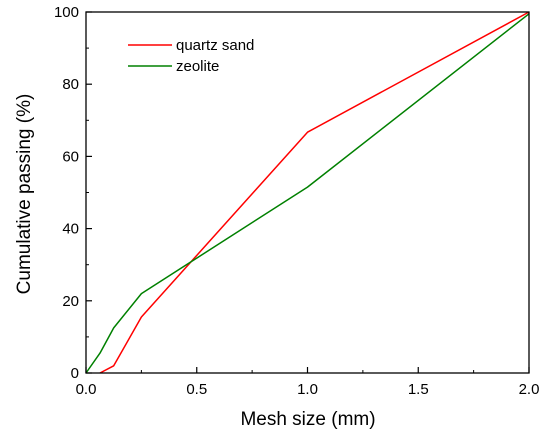 Image resolution: width=550 pixels, height=439 pixels. I want to click on y-tick-label: 0, so click(75, 373).